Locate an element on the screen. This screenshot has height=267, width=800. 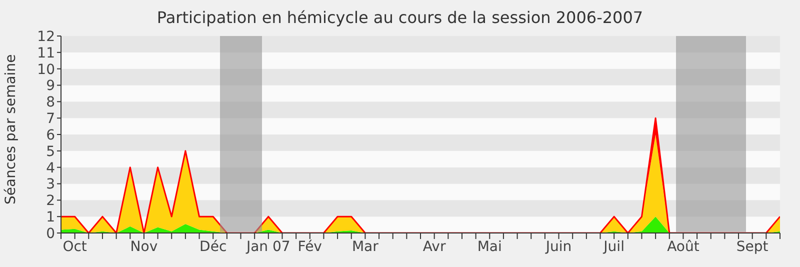
x-tick-label: Mar is located at coordinates (365, 246).